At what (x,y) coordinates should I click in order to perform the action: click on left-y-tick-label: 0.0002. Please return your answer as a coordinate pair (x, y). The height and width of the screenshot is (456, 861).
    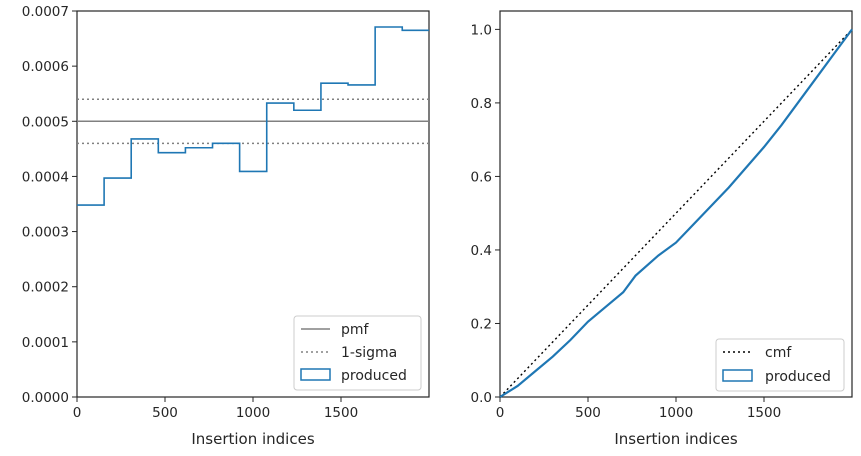
    Looking at the image, I should click on (45, 288).